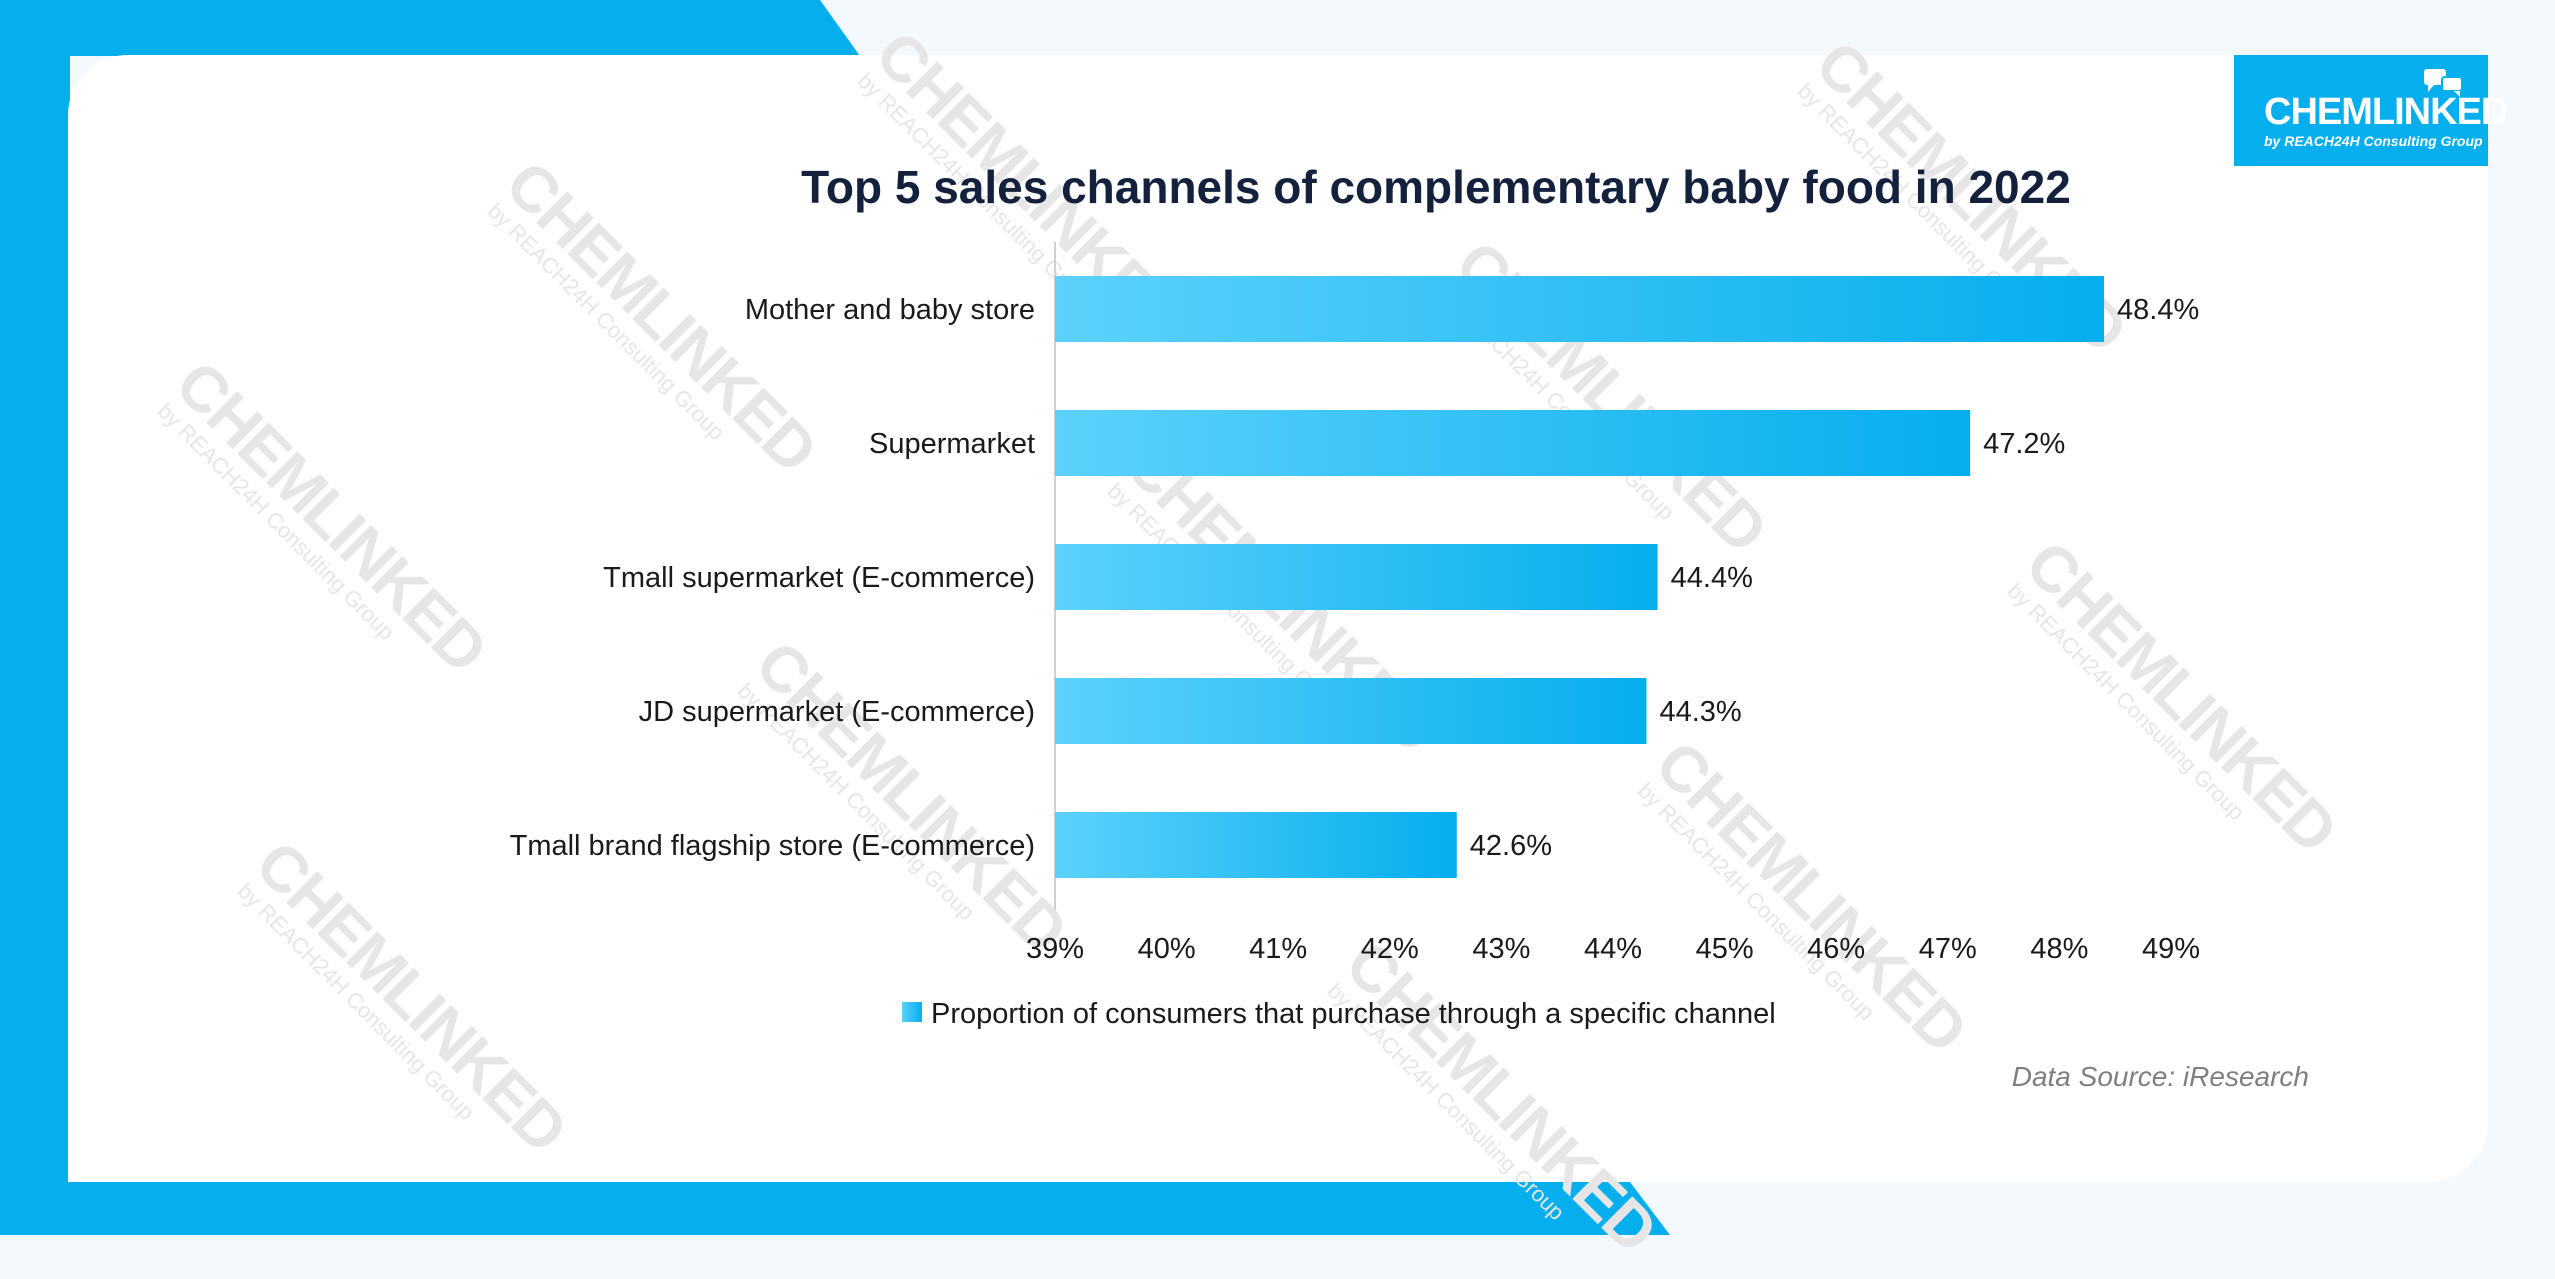 Image resolution: width=2555 pixels, height=1279 pixels. Describe the element at coordinates (837, 712) in the screenshot. I see `category-label: JD supermarket (E-commerce)` at that location.